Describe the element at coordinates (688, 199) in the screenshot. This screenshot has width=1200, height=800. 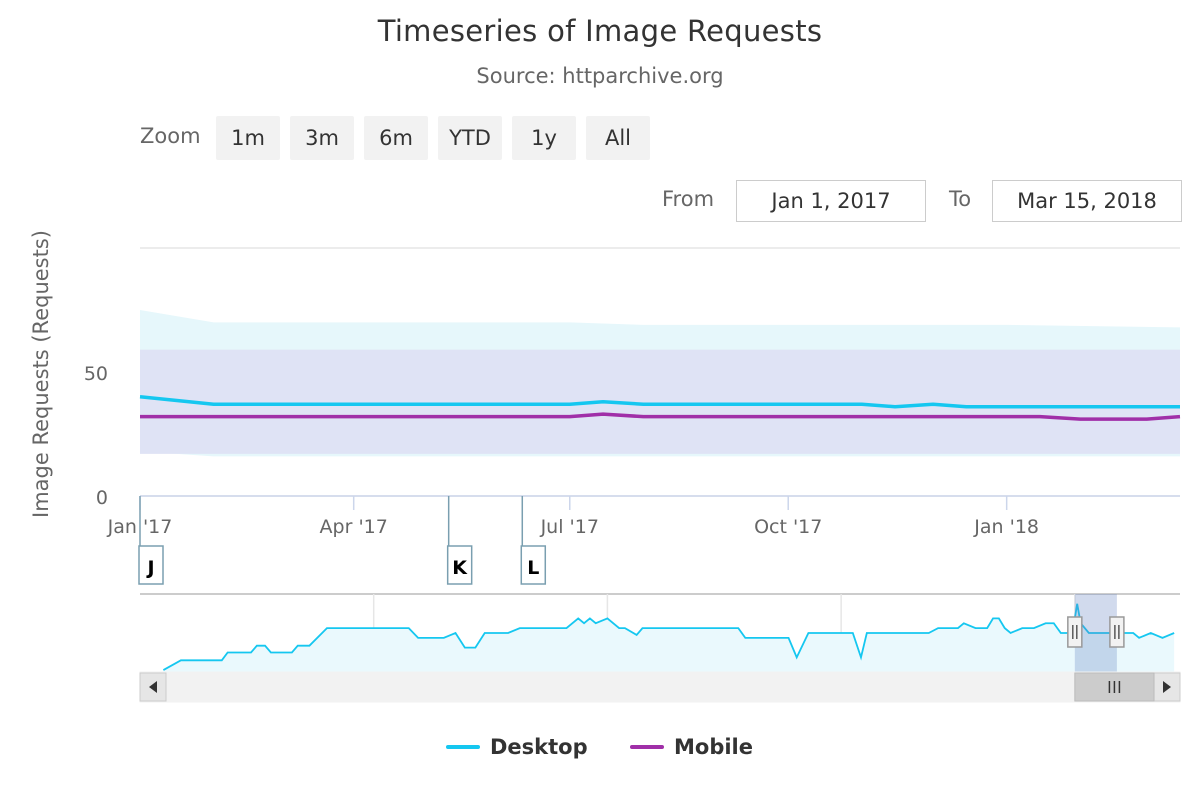
I see `from-label: From` at that location.